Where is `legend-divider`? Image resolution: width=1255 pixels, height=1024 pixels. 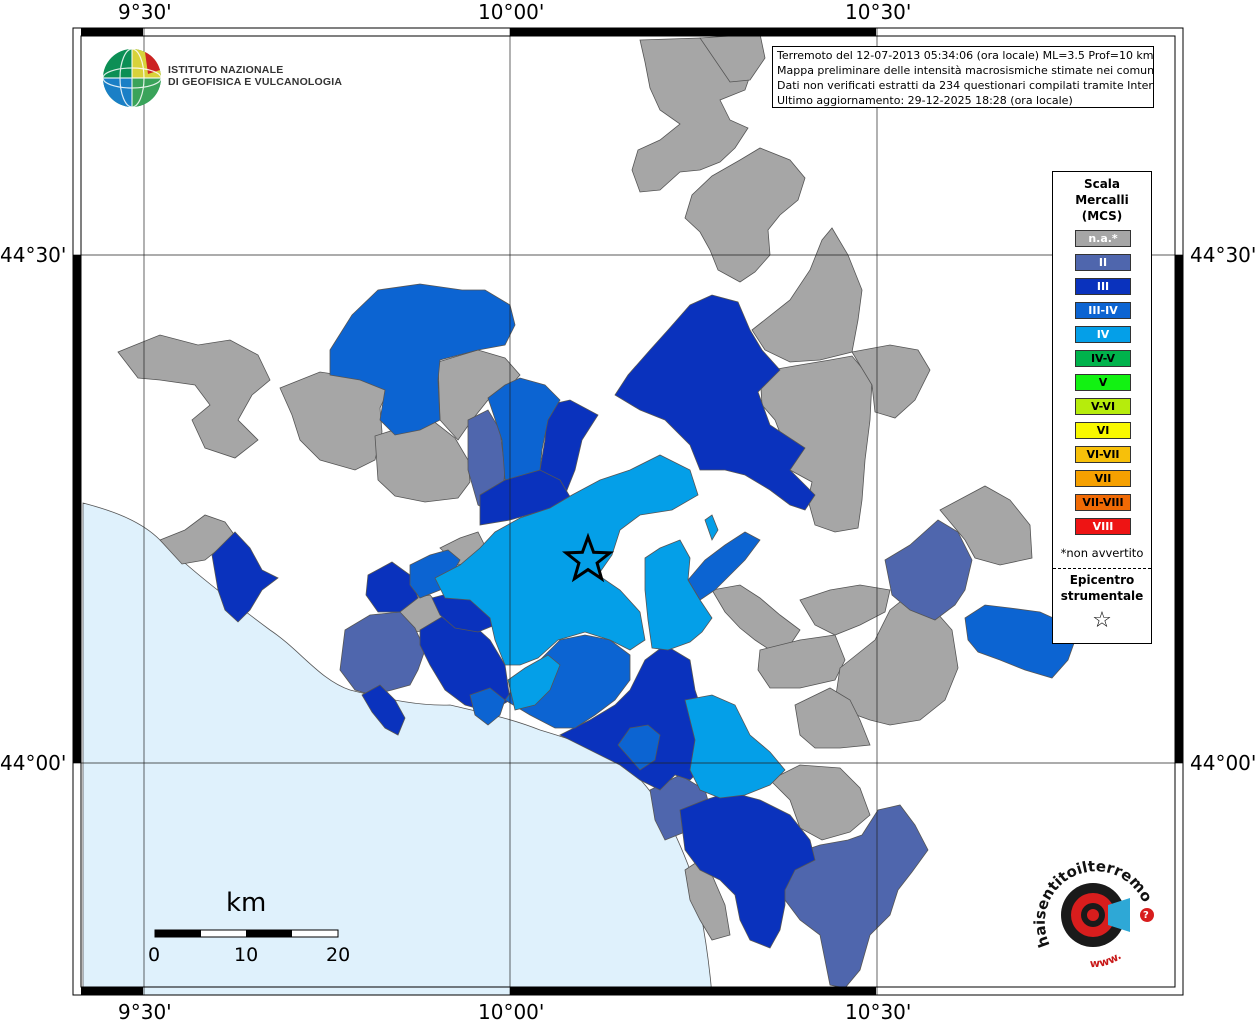
legend-divider is located at coordinates (1102, 568).